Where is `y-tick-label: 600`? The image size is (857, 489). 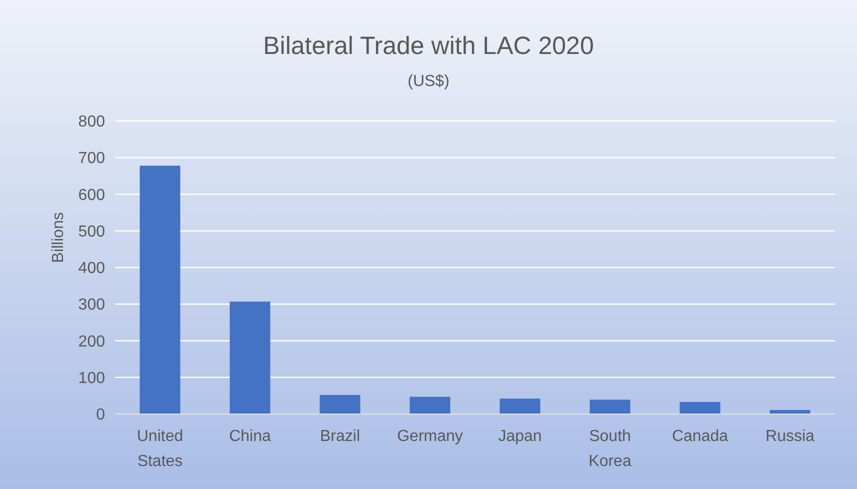
y-tick-label: 600 is located at coordinates (92, 195).